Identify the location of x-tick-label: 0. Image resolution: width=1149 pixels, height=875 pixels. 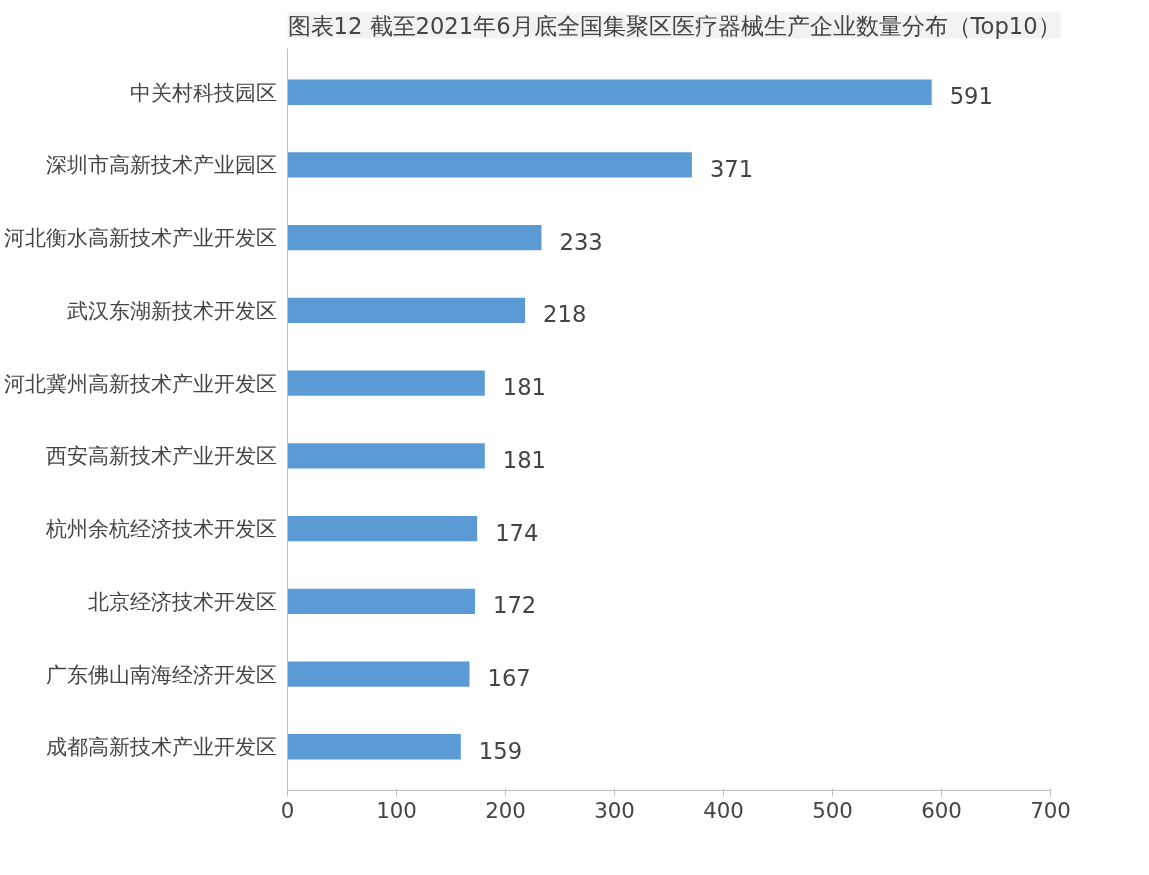
(287, 810).